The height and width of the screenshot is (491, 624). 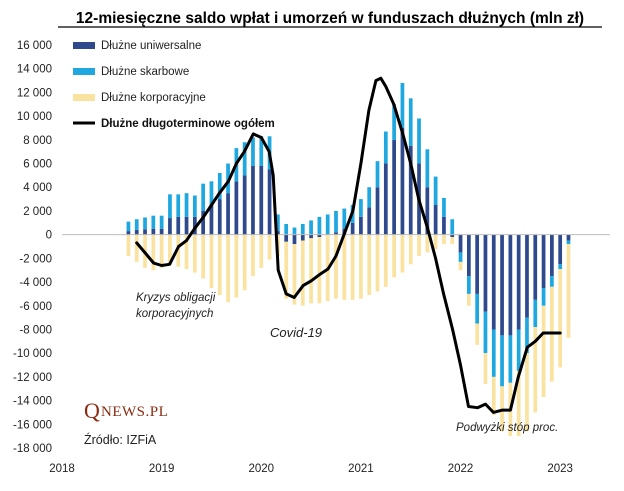 I want to click on annotation-corporate-crisis-line1: Kryzys obligacji, so click(x=176, y=298).